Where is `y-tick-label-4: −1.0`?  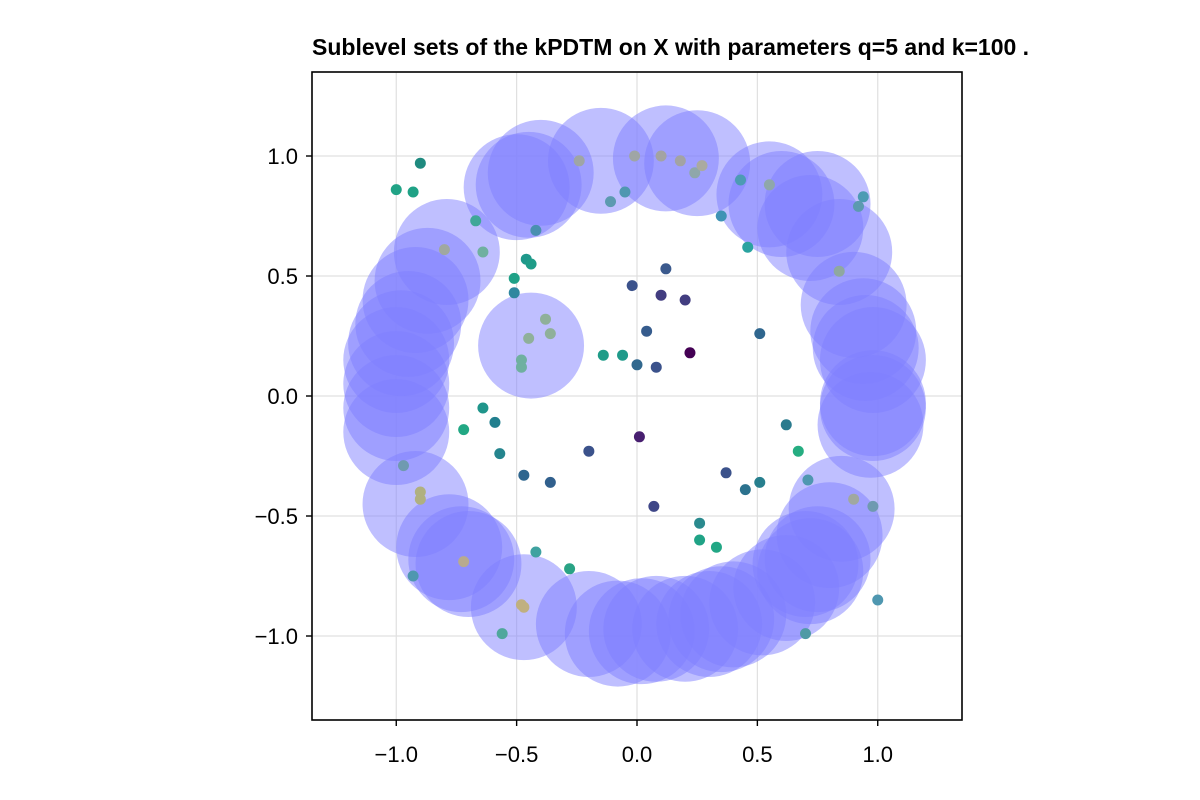 y-tick-label-4: −1.0 is located at coordinates (276, 636).